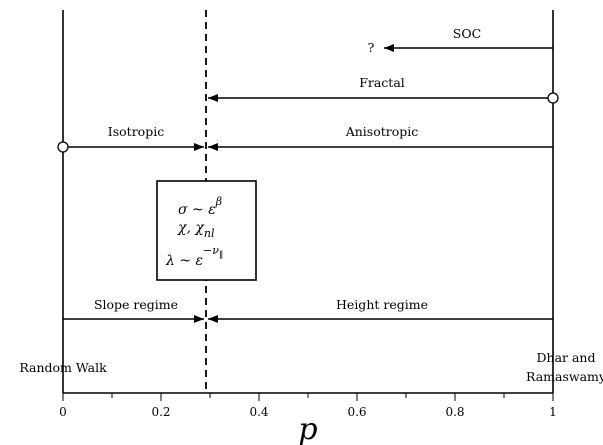 This screenshot has height=445, width=603. I want to click on sigma-relation: σ ~ εβ, so click(200, 206).